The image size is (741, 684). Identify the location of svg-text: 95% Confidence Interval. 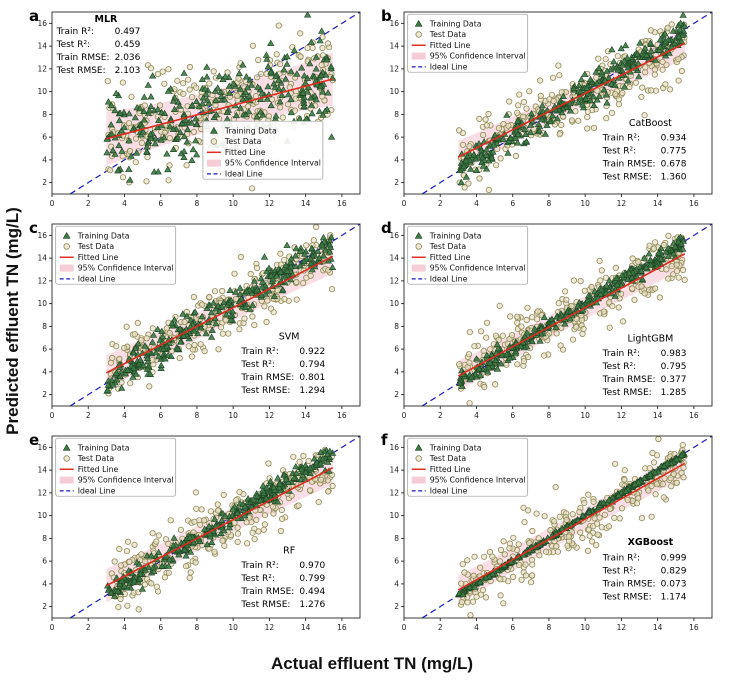
(478, 268).